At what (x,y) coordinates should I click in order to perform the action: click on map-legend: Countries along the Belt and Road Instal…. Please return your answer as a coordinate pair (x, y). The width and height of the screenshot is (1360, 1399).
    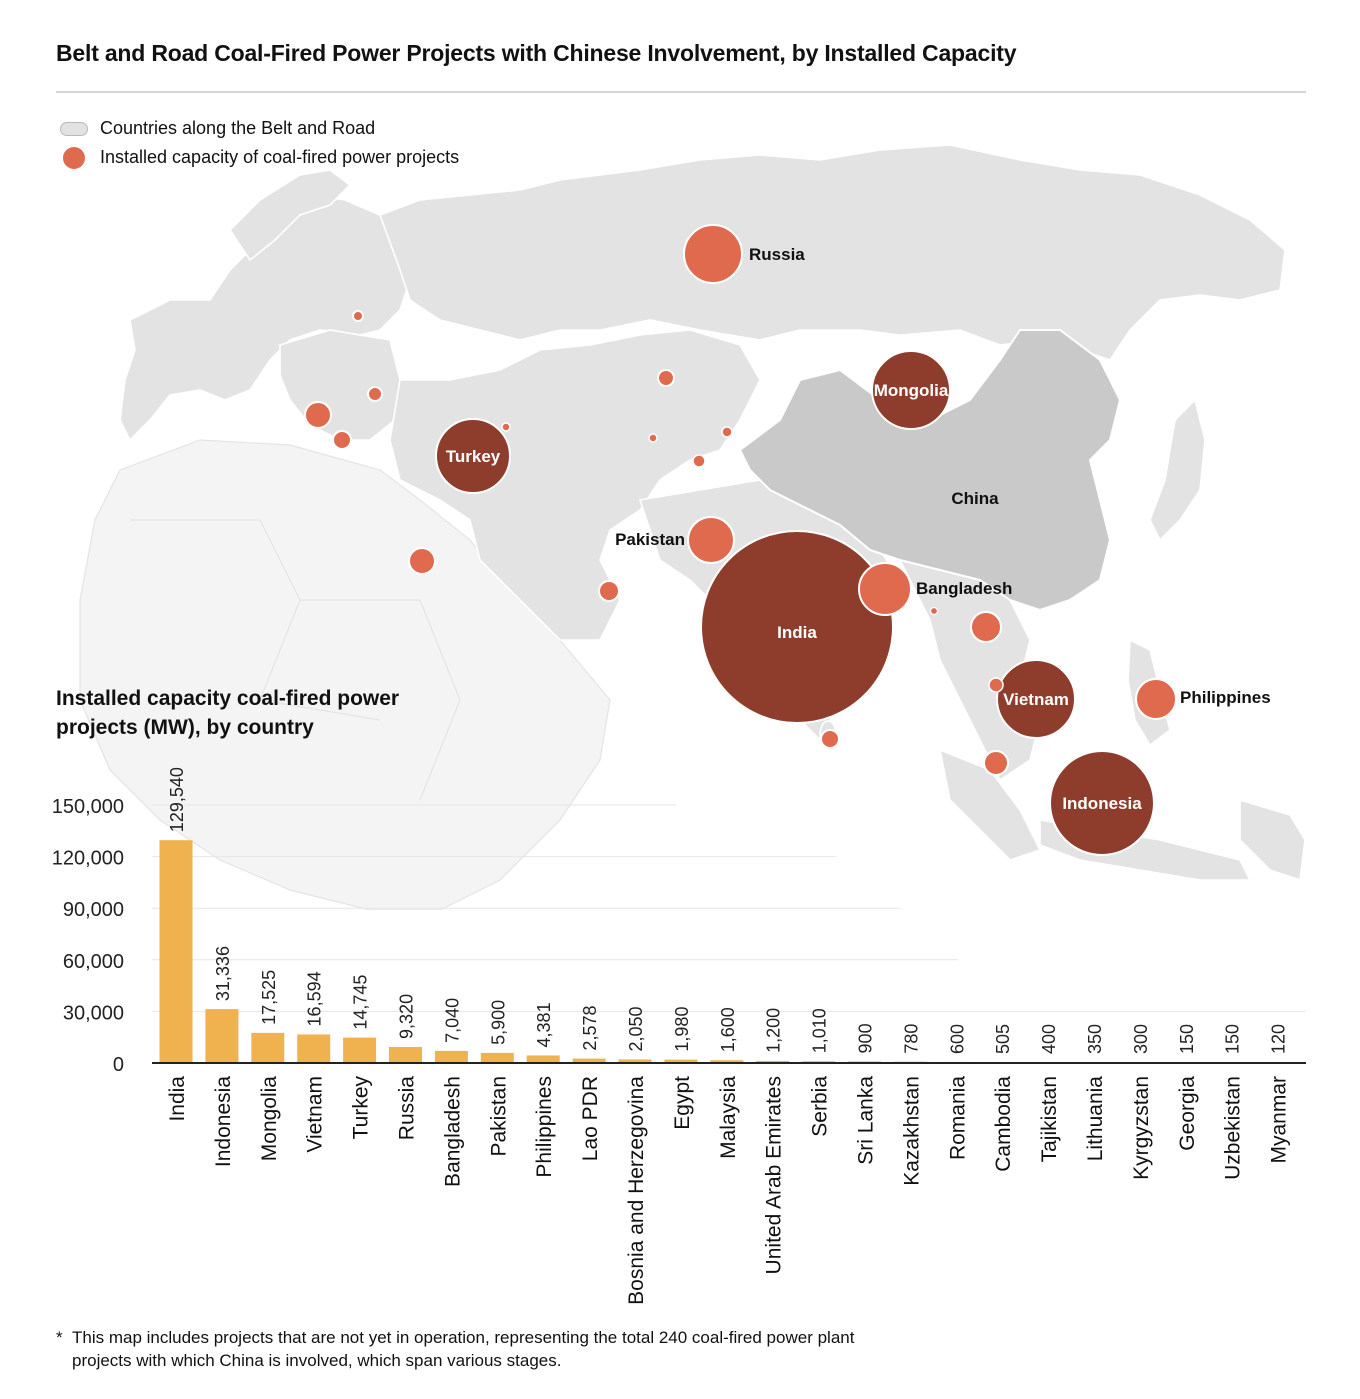
    Looking at the image, I should click on (259, 143).